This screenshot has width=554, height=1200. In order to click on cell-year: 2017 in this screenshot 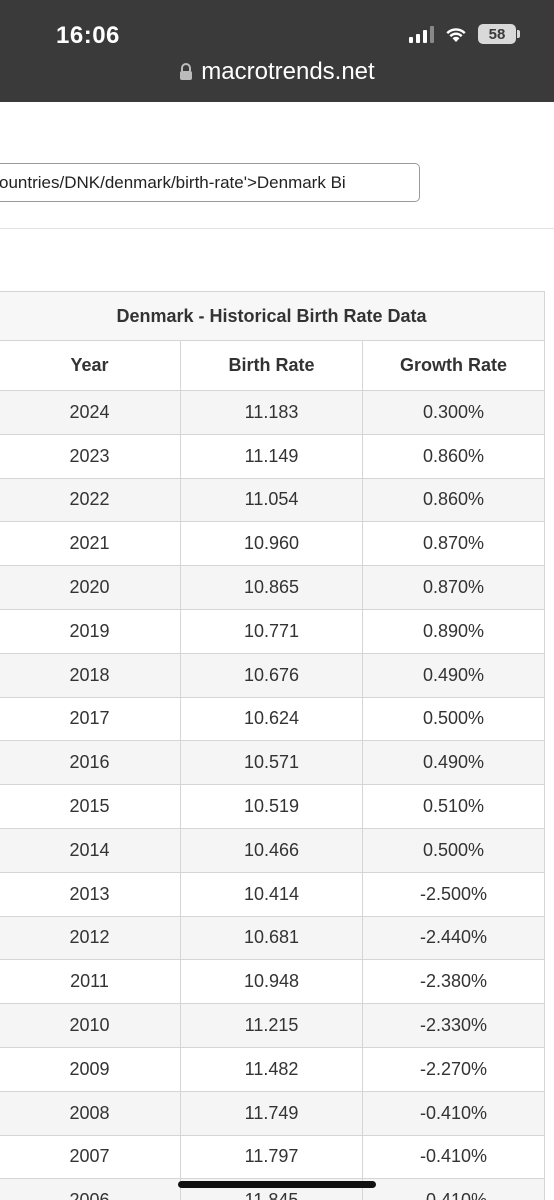, I will do `click(90, 719)`.